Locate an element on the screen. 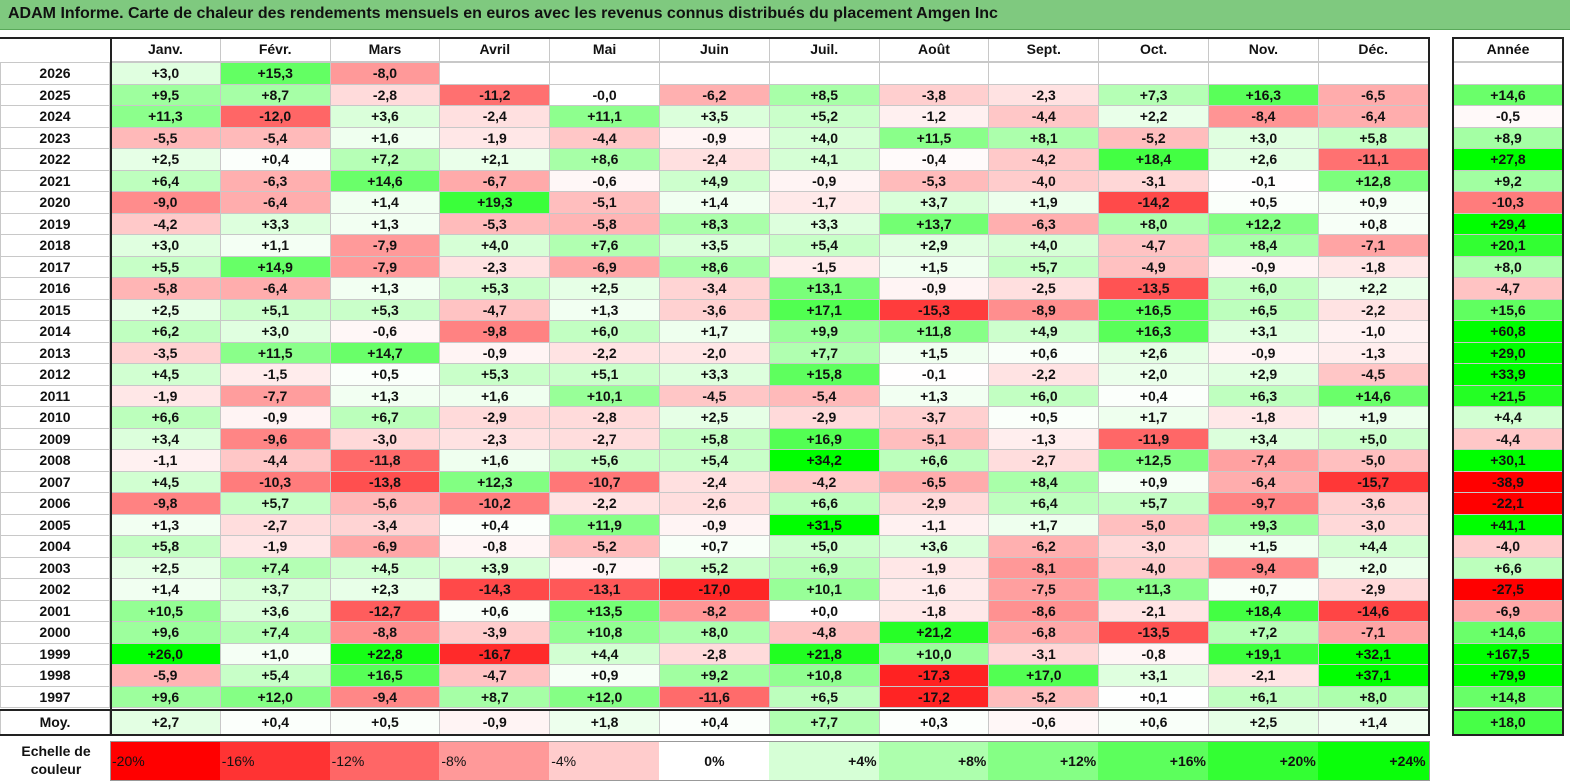 The width and height of the screenshot is (1570, 783). heatmap-cell: -3,1 is located at coordinates (1044, 653).